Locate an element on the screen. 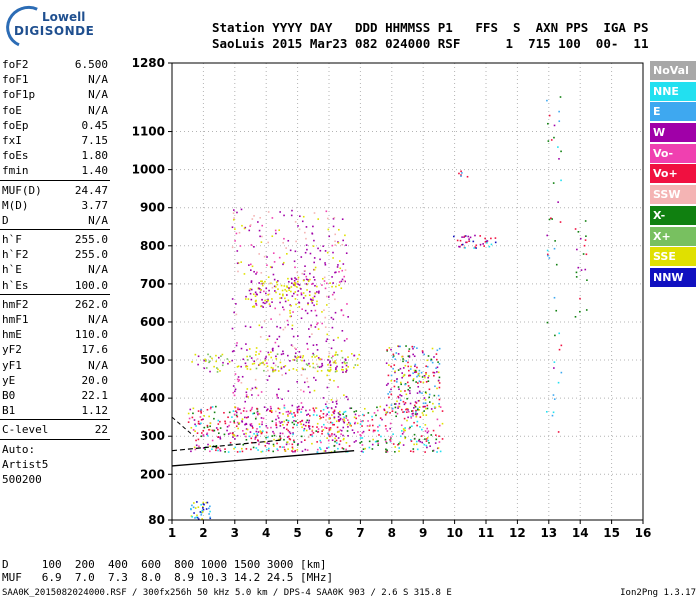  ordinary-trace-line is located at coordinates (263, 458).